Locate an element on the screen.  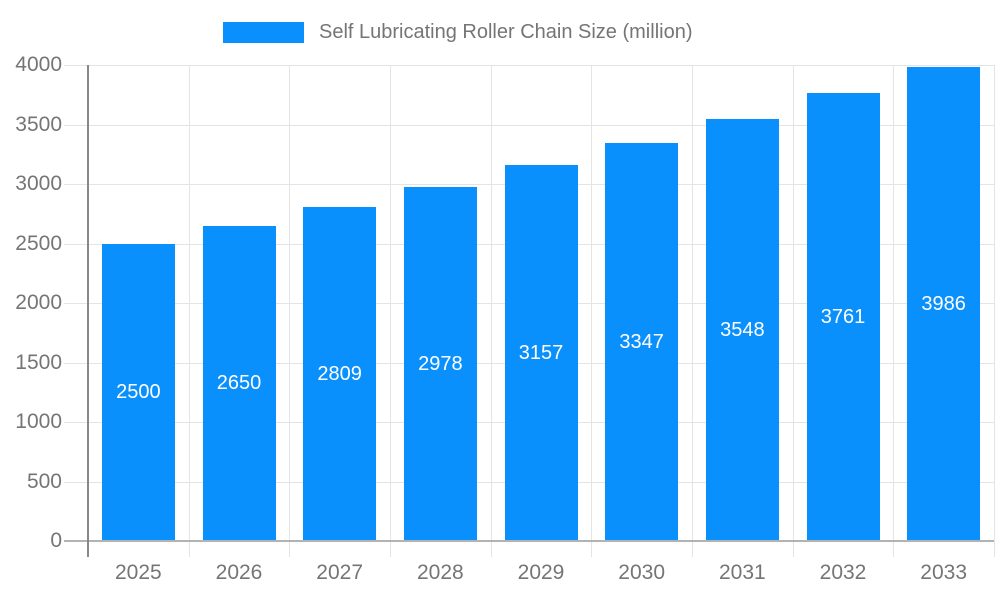
y-tick-label: 3000 is located at coordinates (38, 183).